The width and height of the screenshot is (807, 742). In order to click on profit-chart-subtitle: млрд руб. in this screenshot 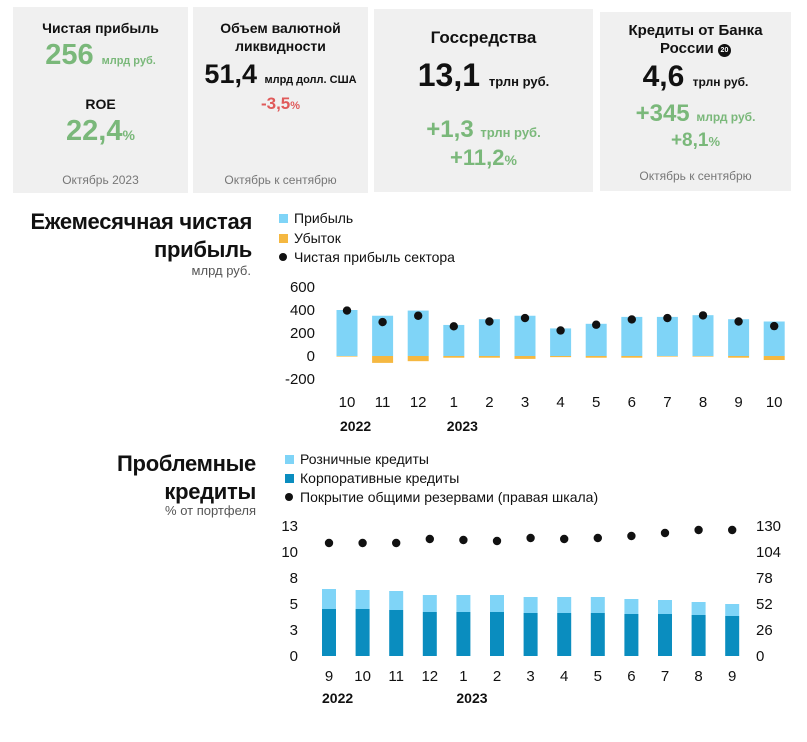, I will do `click(221, 270)`.